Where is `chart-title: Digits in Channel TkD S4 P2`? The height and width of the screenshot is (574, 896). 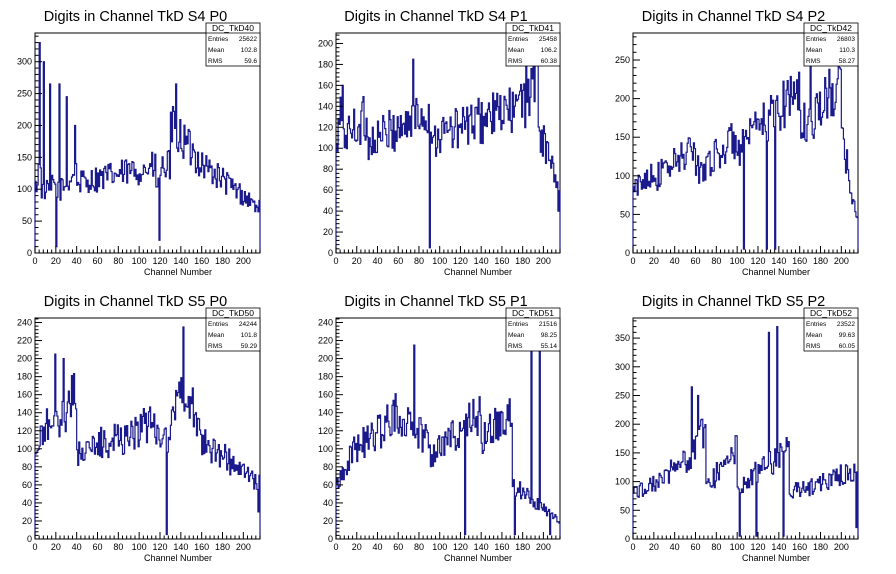 chart-title: Digits in Channel TkD S4 P2 is located at coordinates (734, 17).